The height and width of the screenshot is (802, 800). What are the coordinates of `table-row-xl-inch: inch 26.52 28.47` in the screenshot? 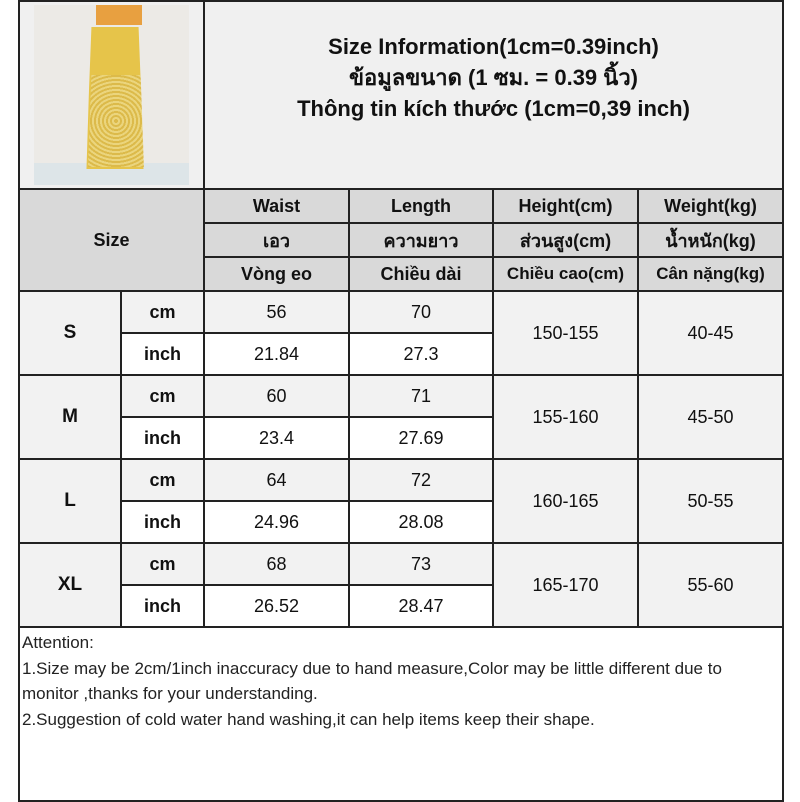 It's located at (401, 606).